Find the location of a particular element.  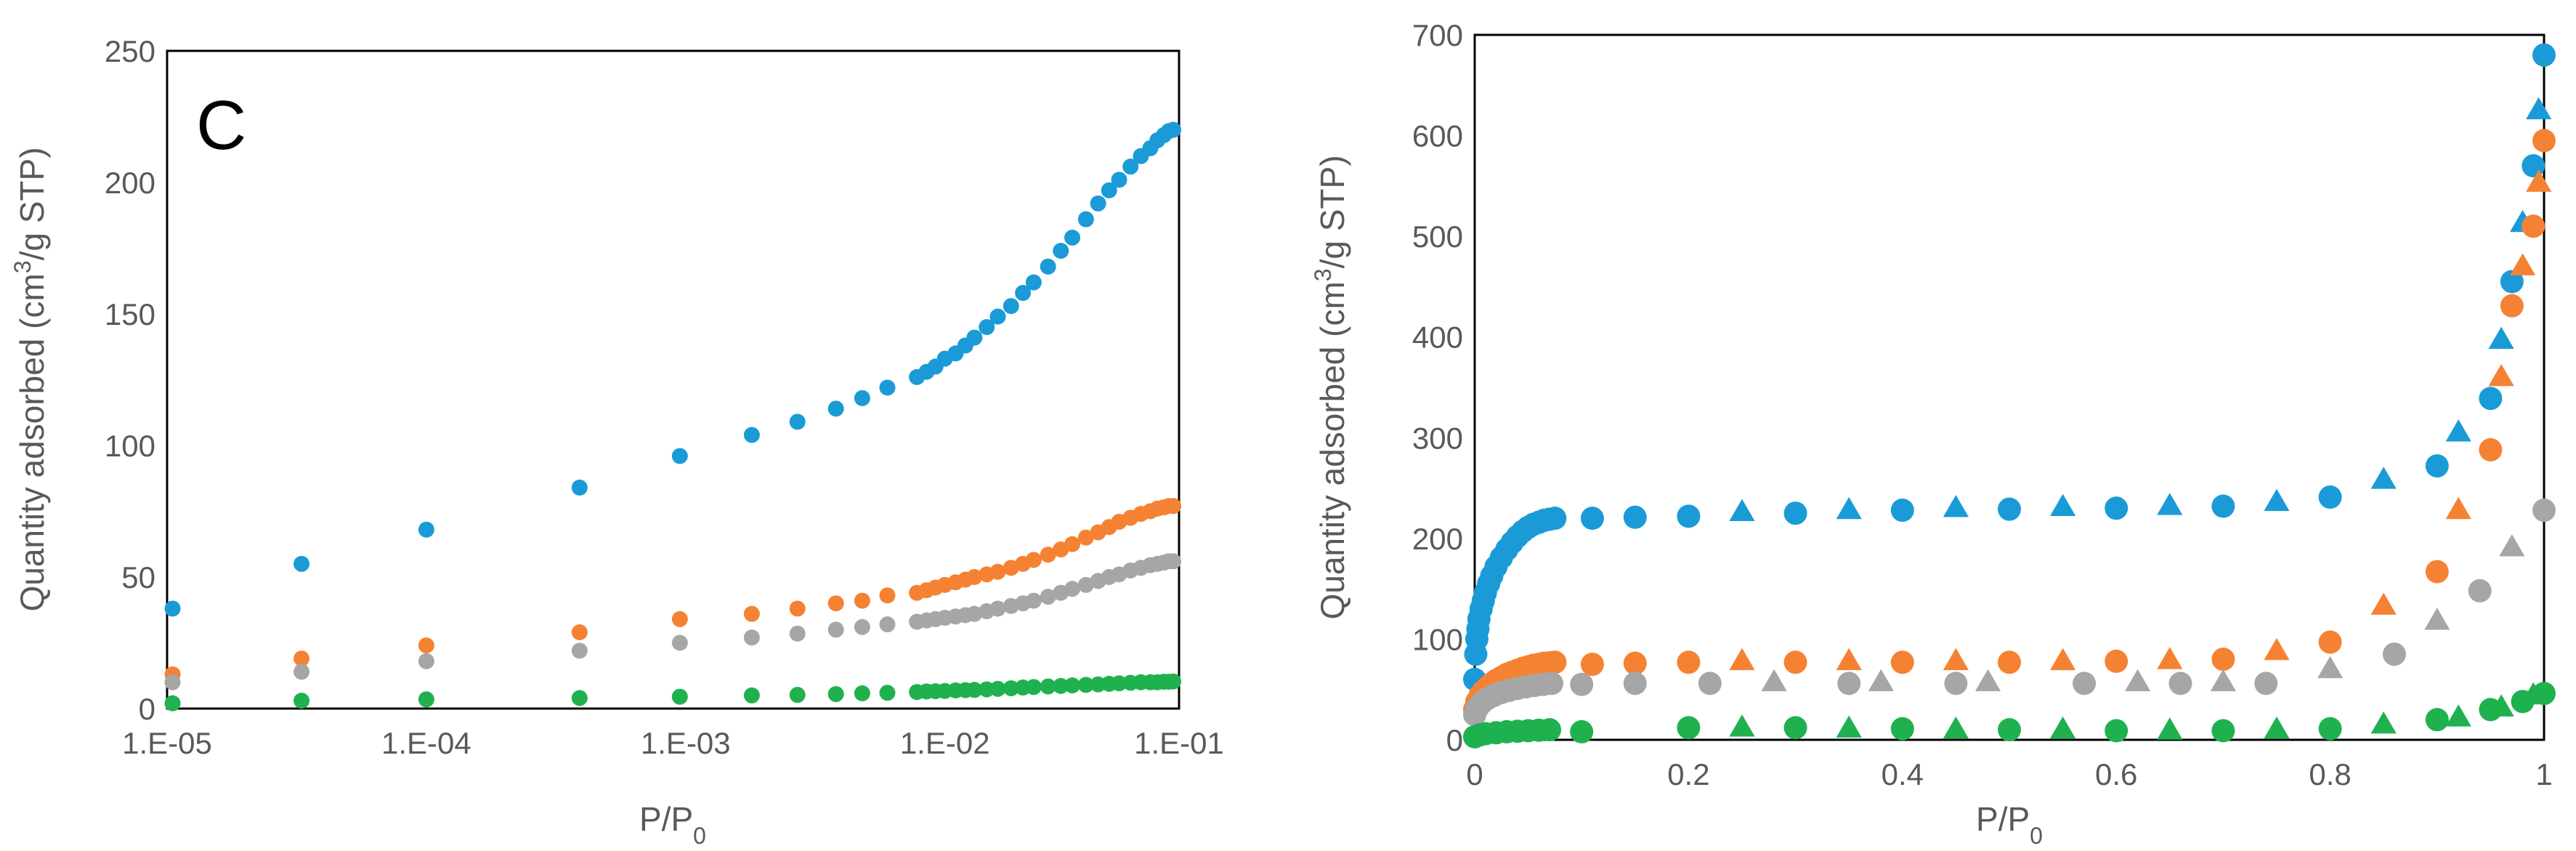

series-green-desorption is located at coordinates (2137, 711).